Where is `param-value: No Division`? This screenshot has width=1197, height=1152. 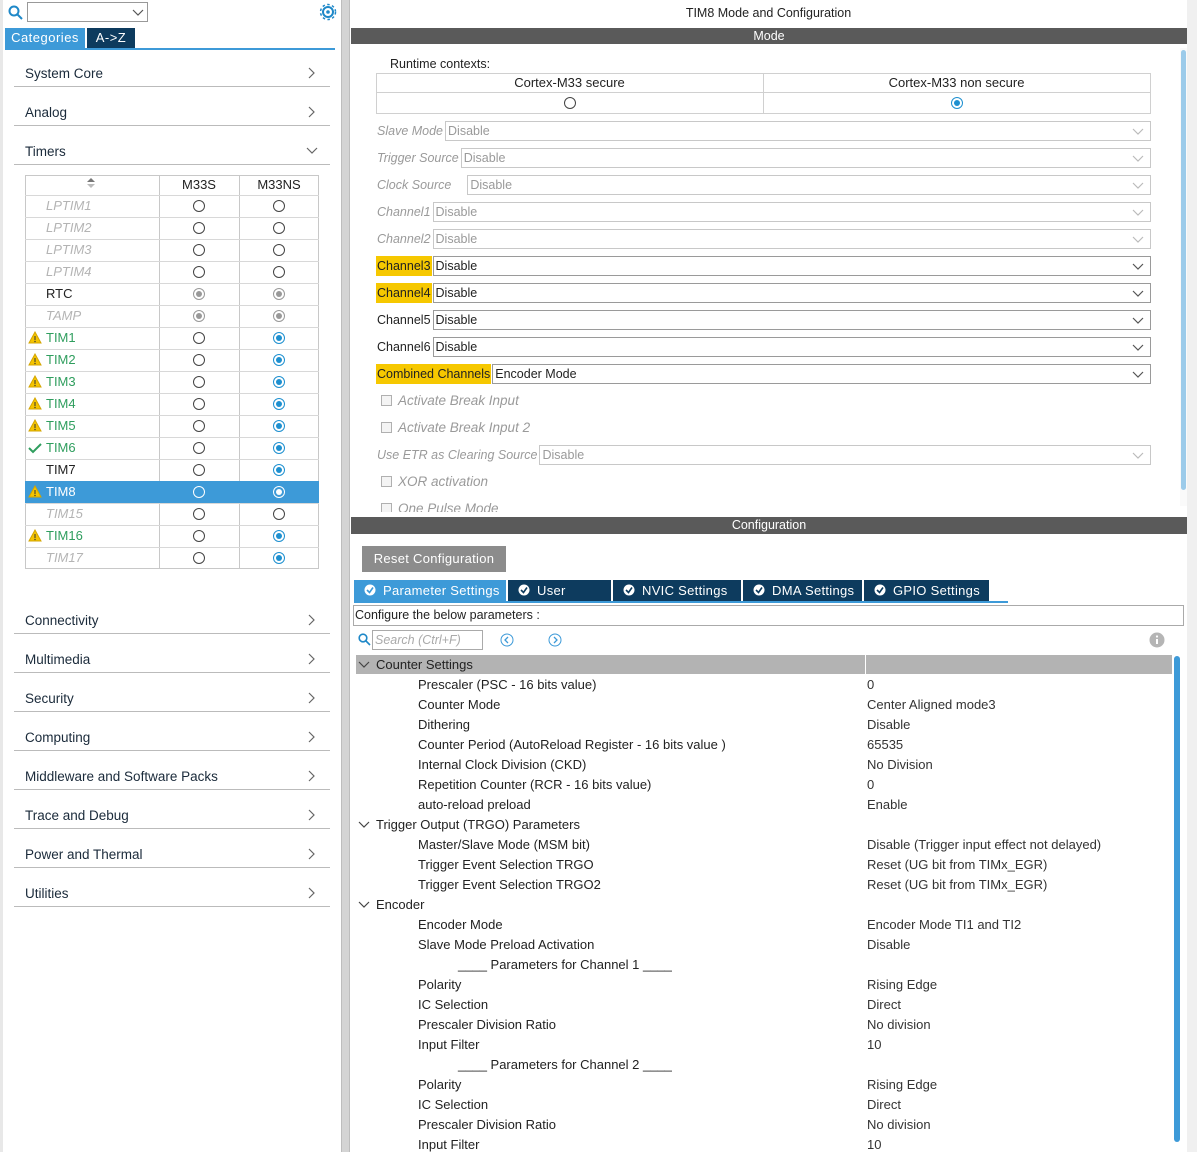
param-value: No Division is located at coordinates (900, 764).